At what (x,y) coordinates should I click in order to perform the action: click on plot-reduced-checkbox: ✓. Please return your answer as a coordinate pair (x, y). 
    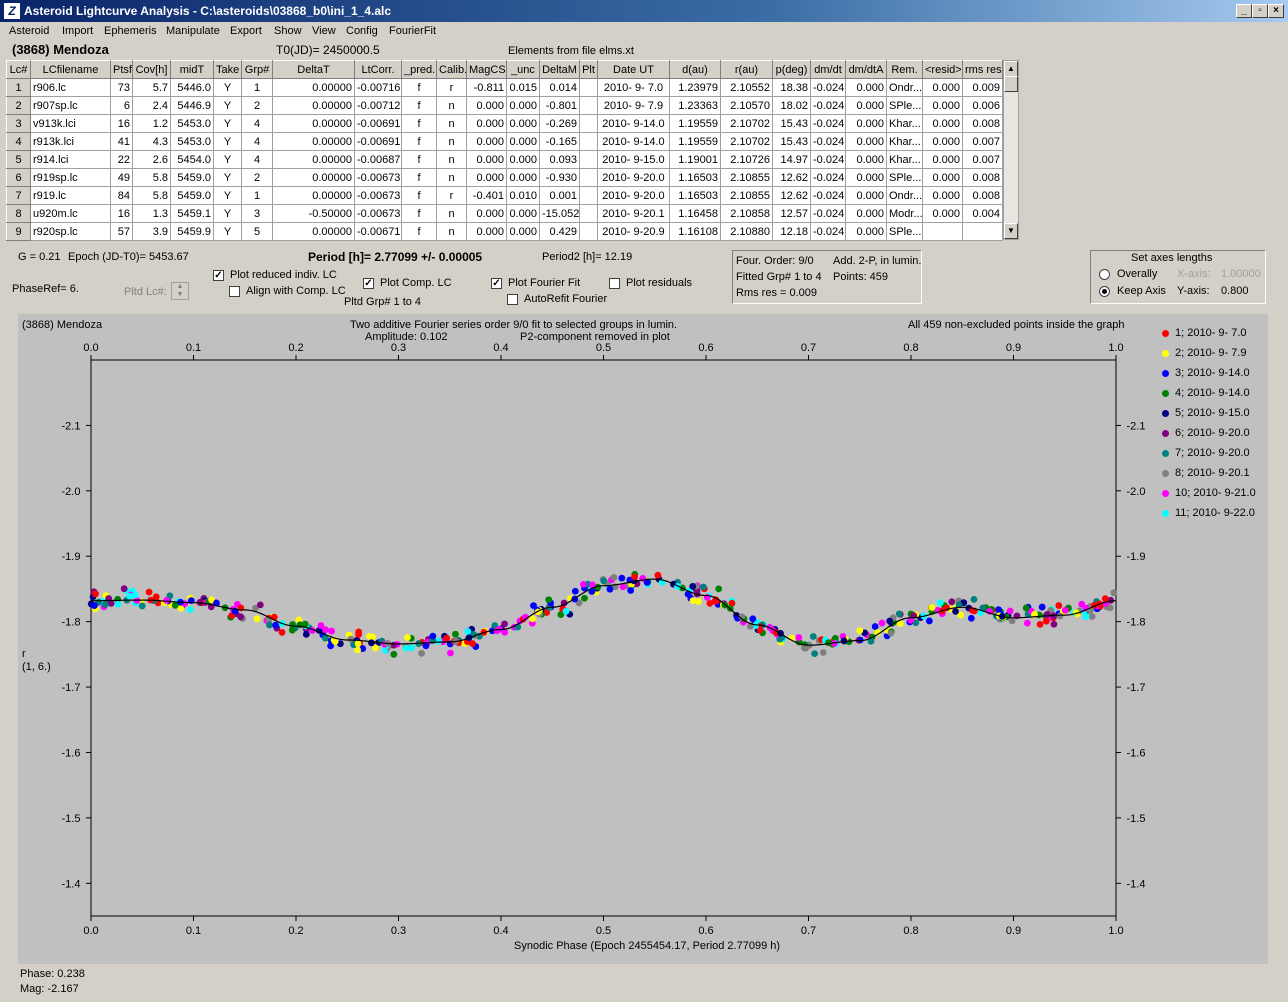
    Looking at the image, I should click on (218, 275).